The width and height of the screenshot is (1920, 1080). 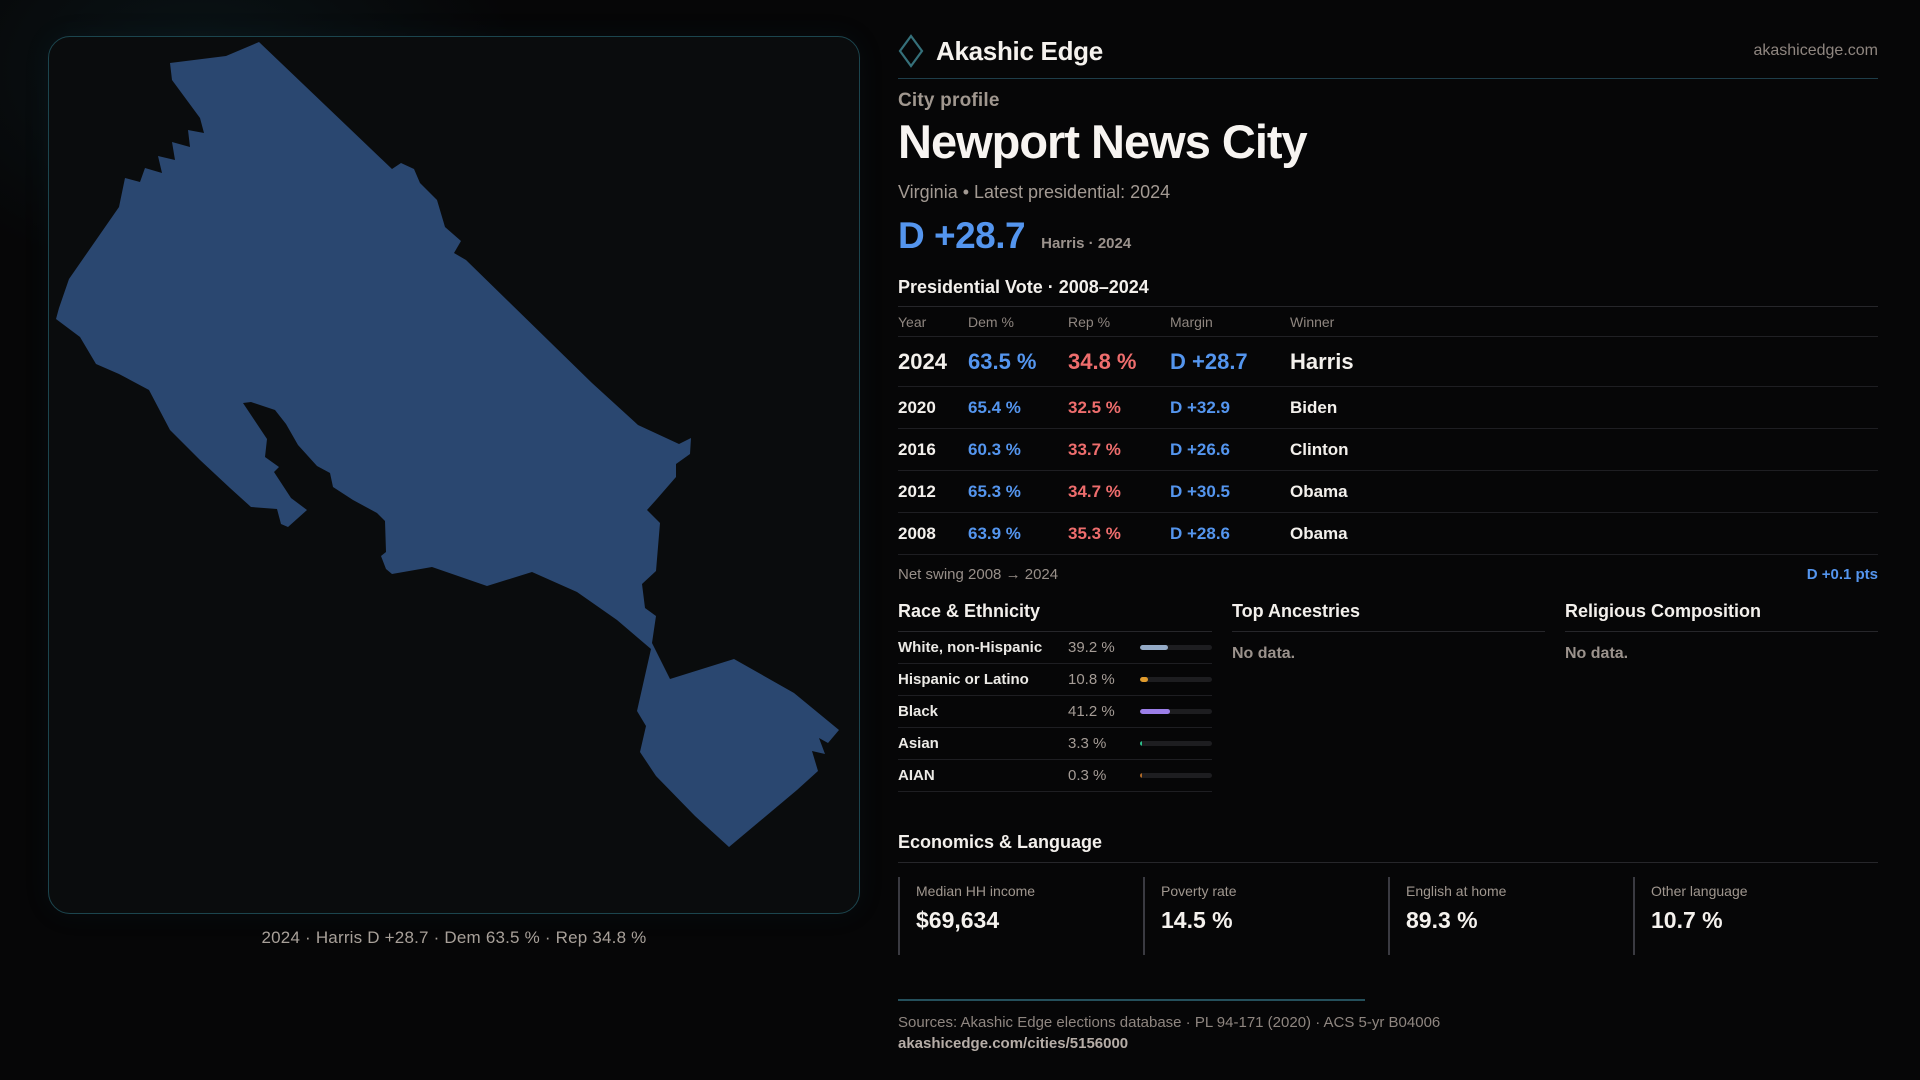 What do you see at coordinates (1815, 50) in the screenshot?
I see `brand-domain-link: akashicedge.com` at bounding box center [1815, 50].